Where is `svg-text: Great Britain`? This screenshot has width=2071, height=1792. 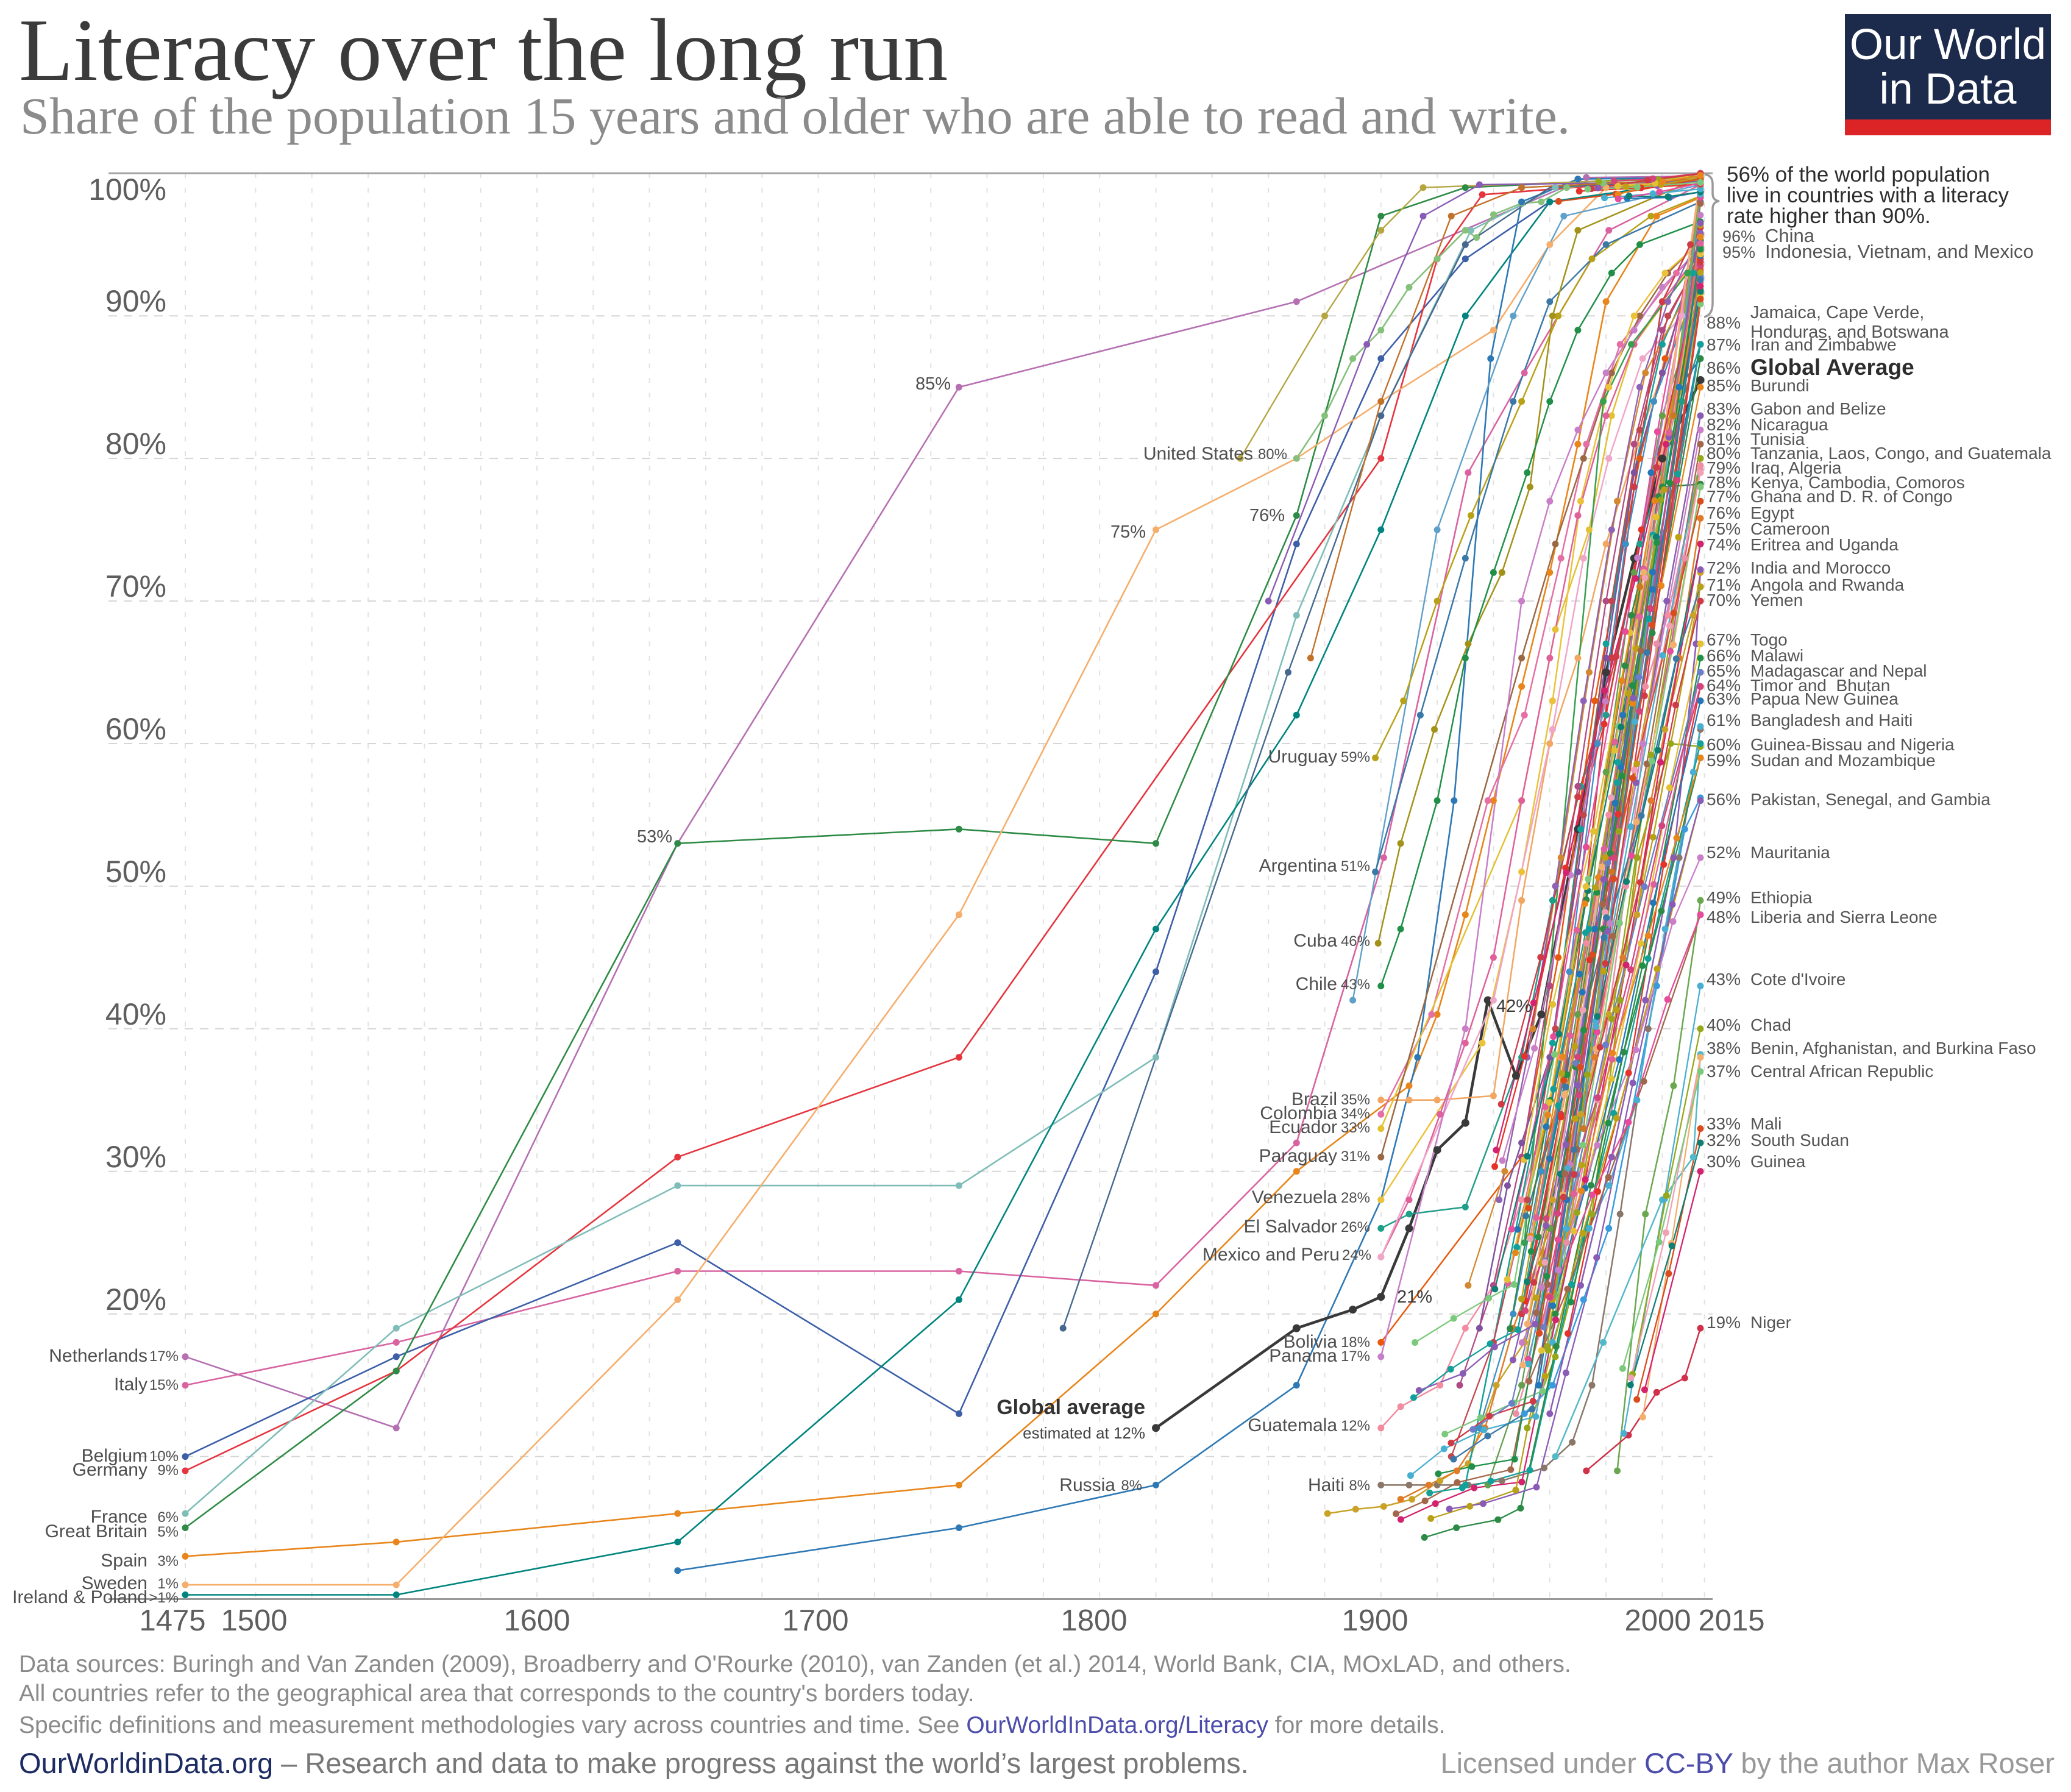
svg-text: Great Britain is located at coordinates (96, 1531).